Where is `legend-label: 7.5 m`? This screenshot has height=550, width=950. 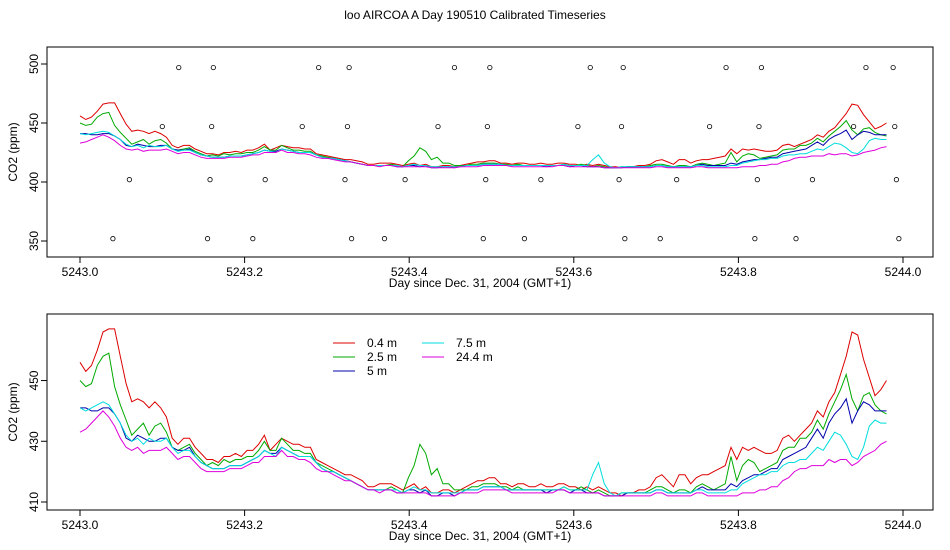
legend-label: 7.5 m is located at coordinates (471, 343).